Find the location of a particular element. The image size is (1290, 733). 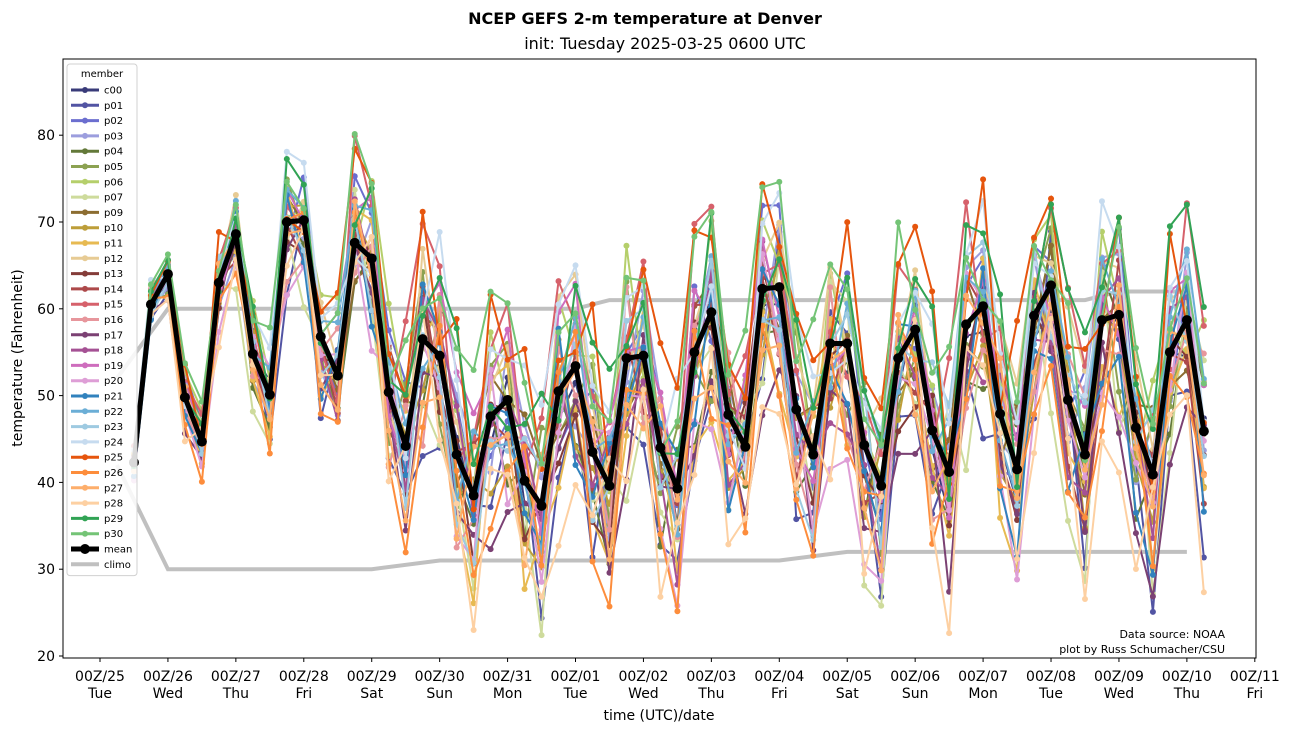

legend-item-p20: p20 is located at coordinates (97, 381).